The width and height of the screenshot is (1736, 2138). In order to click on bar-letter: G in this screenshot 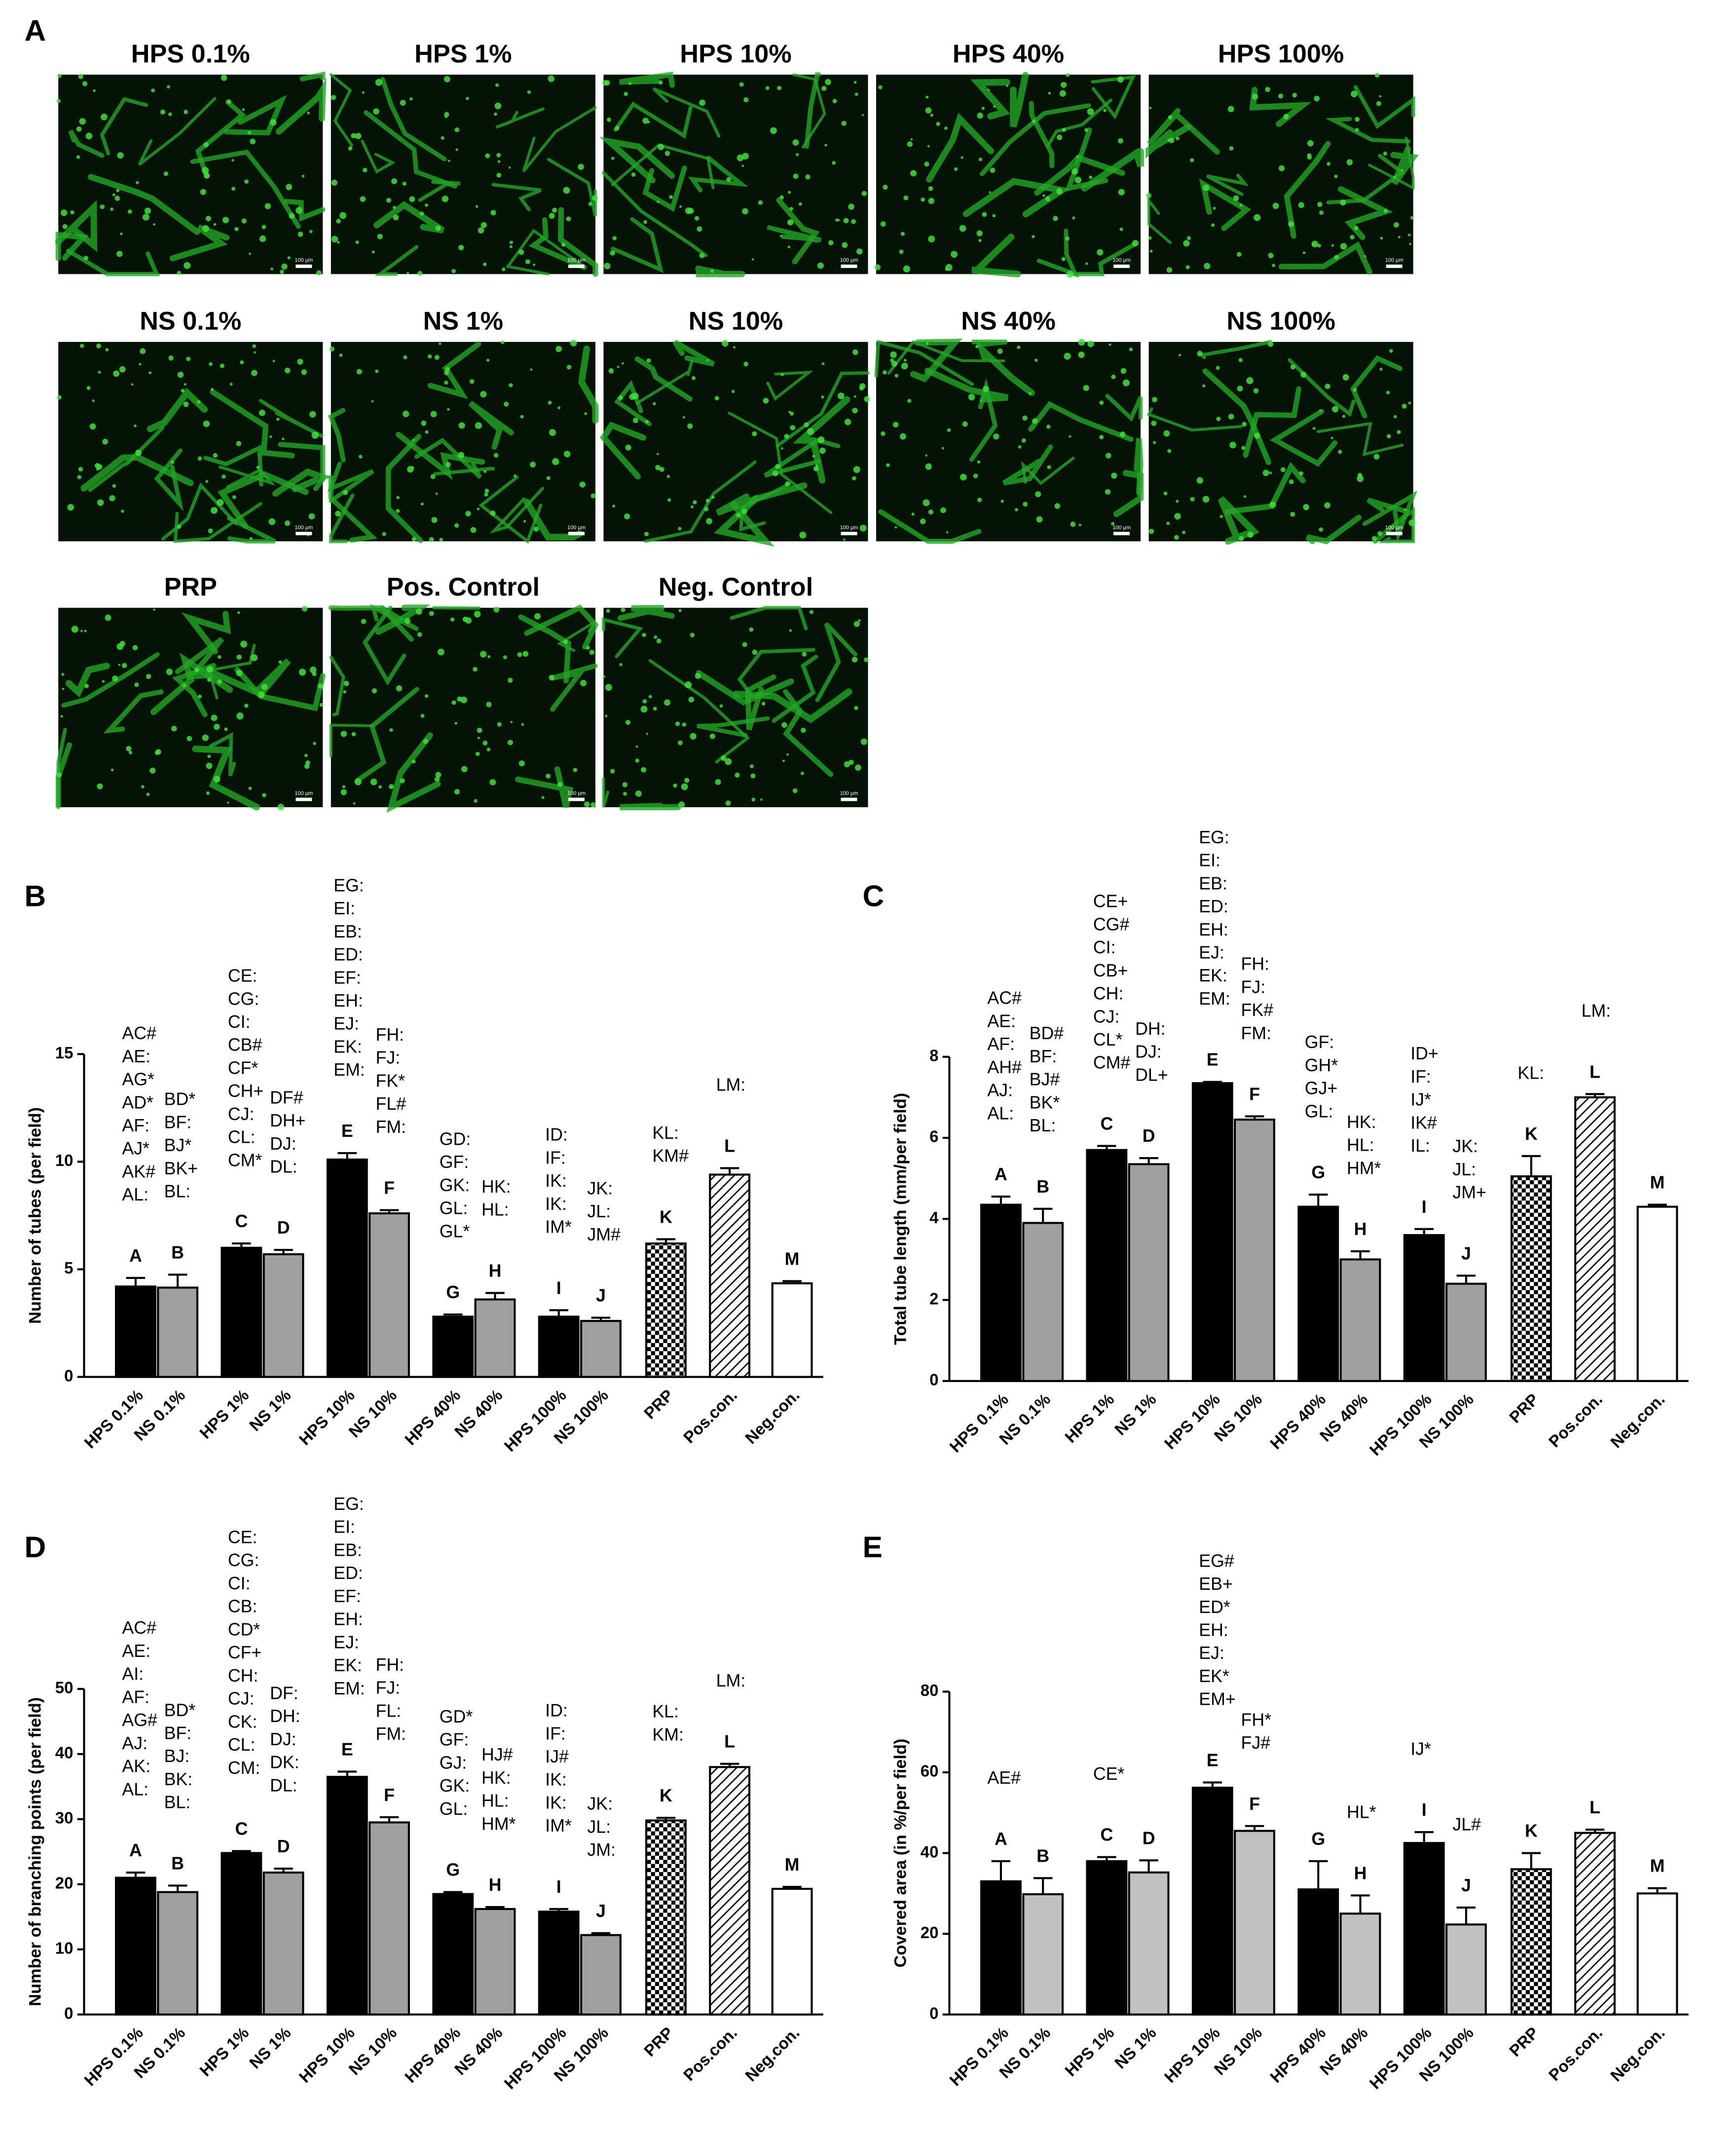, I will do `click(1318, 1839)`.